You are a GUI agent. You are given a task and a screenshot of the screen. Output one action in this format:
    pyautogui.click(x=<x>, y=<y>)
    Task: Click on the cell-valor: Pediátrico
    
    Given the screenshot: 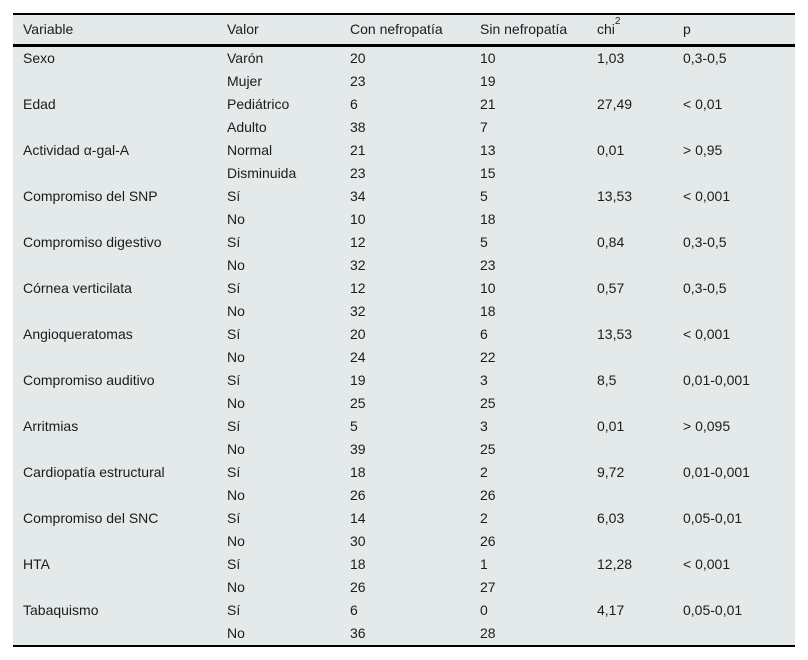 What is the action you would take?
    pyautogui.click(x=258, y=104)
    